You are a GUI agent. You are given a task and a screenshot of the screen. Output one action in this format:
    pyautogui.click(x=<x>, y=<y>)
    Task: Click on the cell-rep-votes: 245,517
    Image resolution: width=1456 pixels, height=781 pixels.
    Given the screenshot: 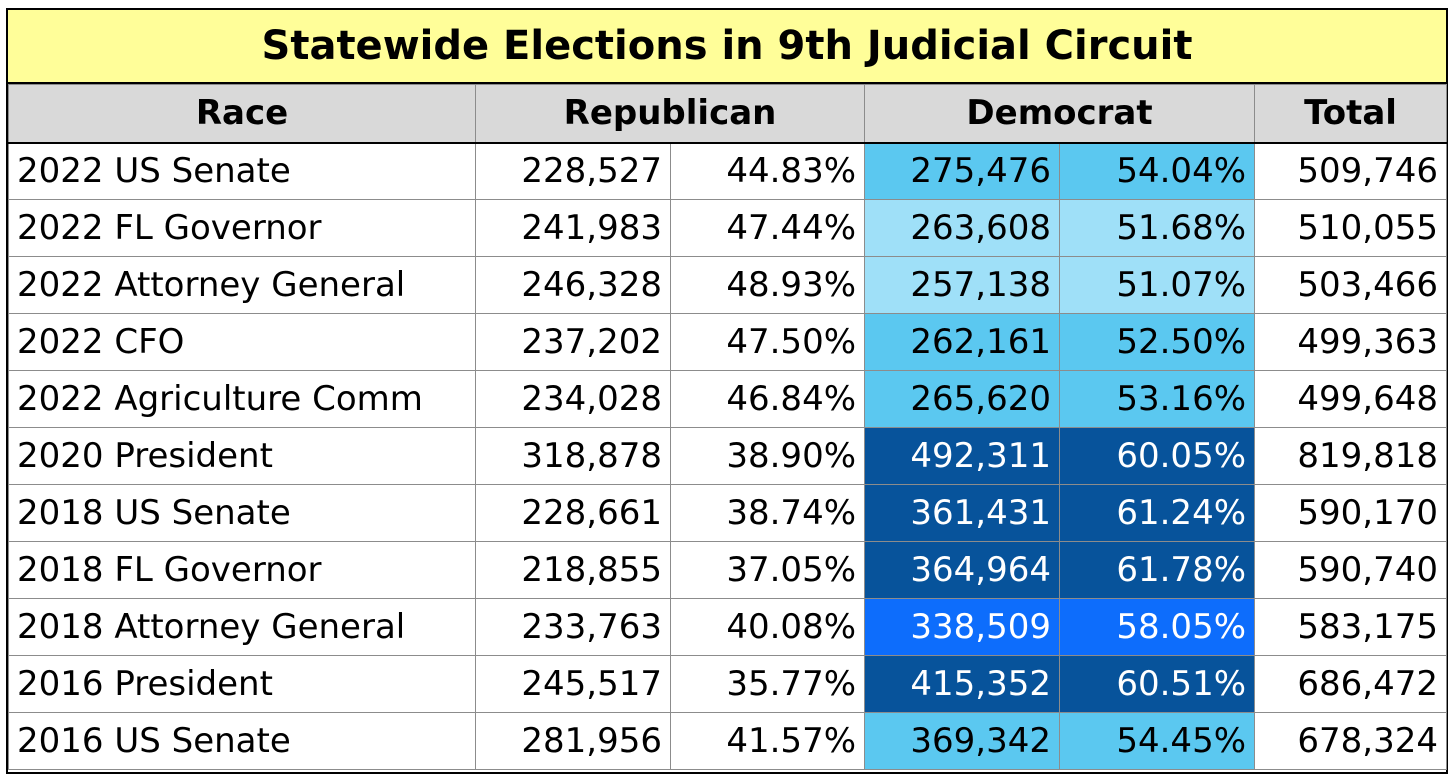 What is the action you would take?
    pyautogui.click(x=573, y=684)
    